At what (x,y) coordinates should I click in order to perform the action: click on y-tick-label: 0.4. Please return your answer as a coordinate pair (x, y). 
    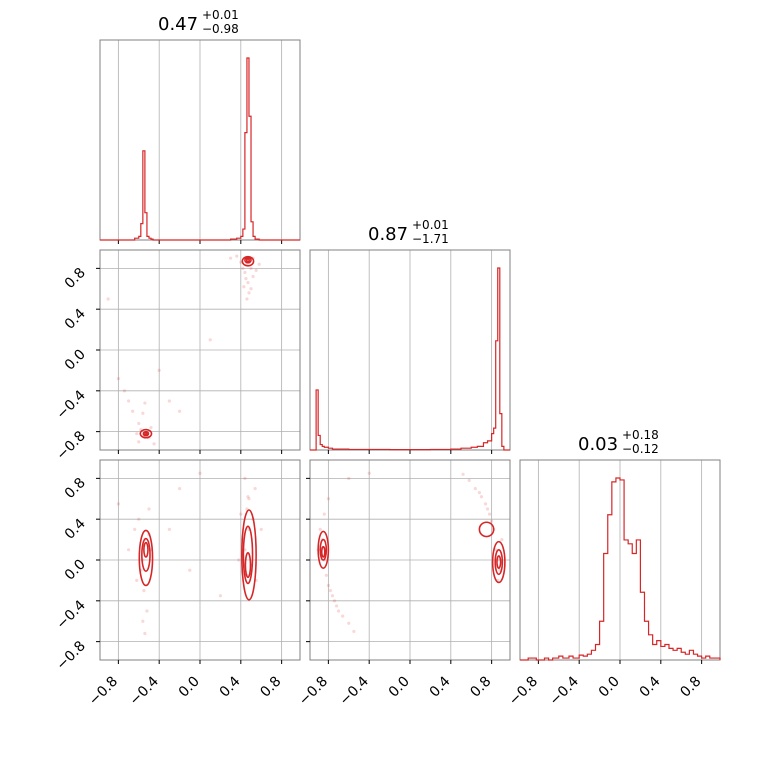
    Looking at the image, I should click on (75, 529).